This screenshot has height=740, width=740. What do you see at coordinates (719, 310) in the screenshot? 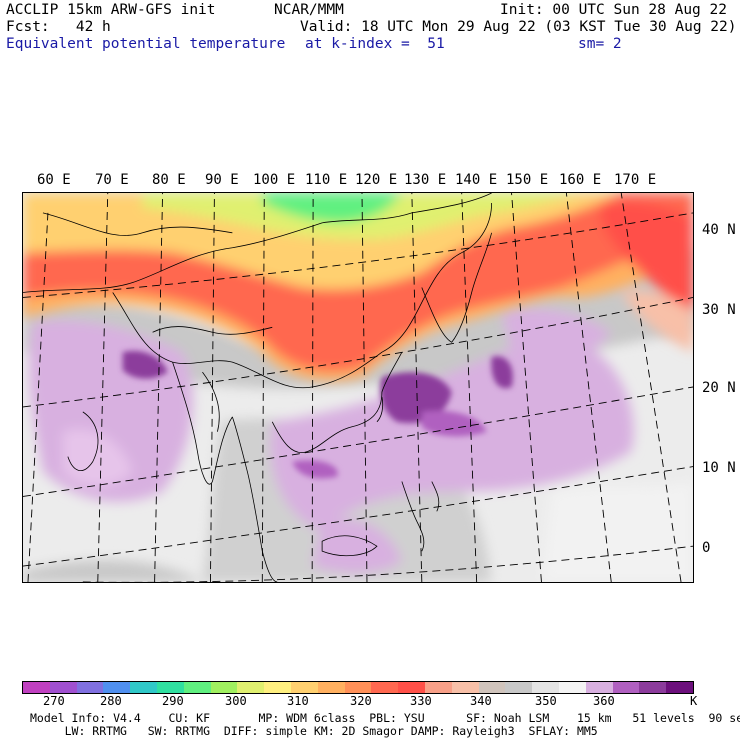
I see `lat-label: 30 N` at bounding box center [719, 310].